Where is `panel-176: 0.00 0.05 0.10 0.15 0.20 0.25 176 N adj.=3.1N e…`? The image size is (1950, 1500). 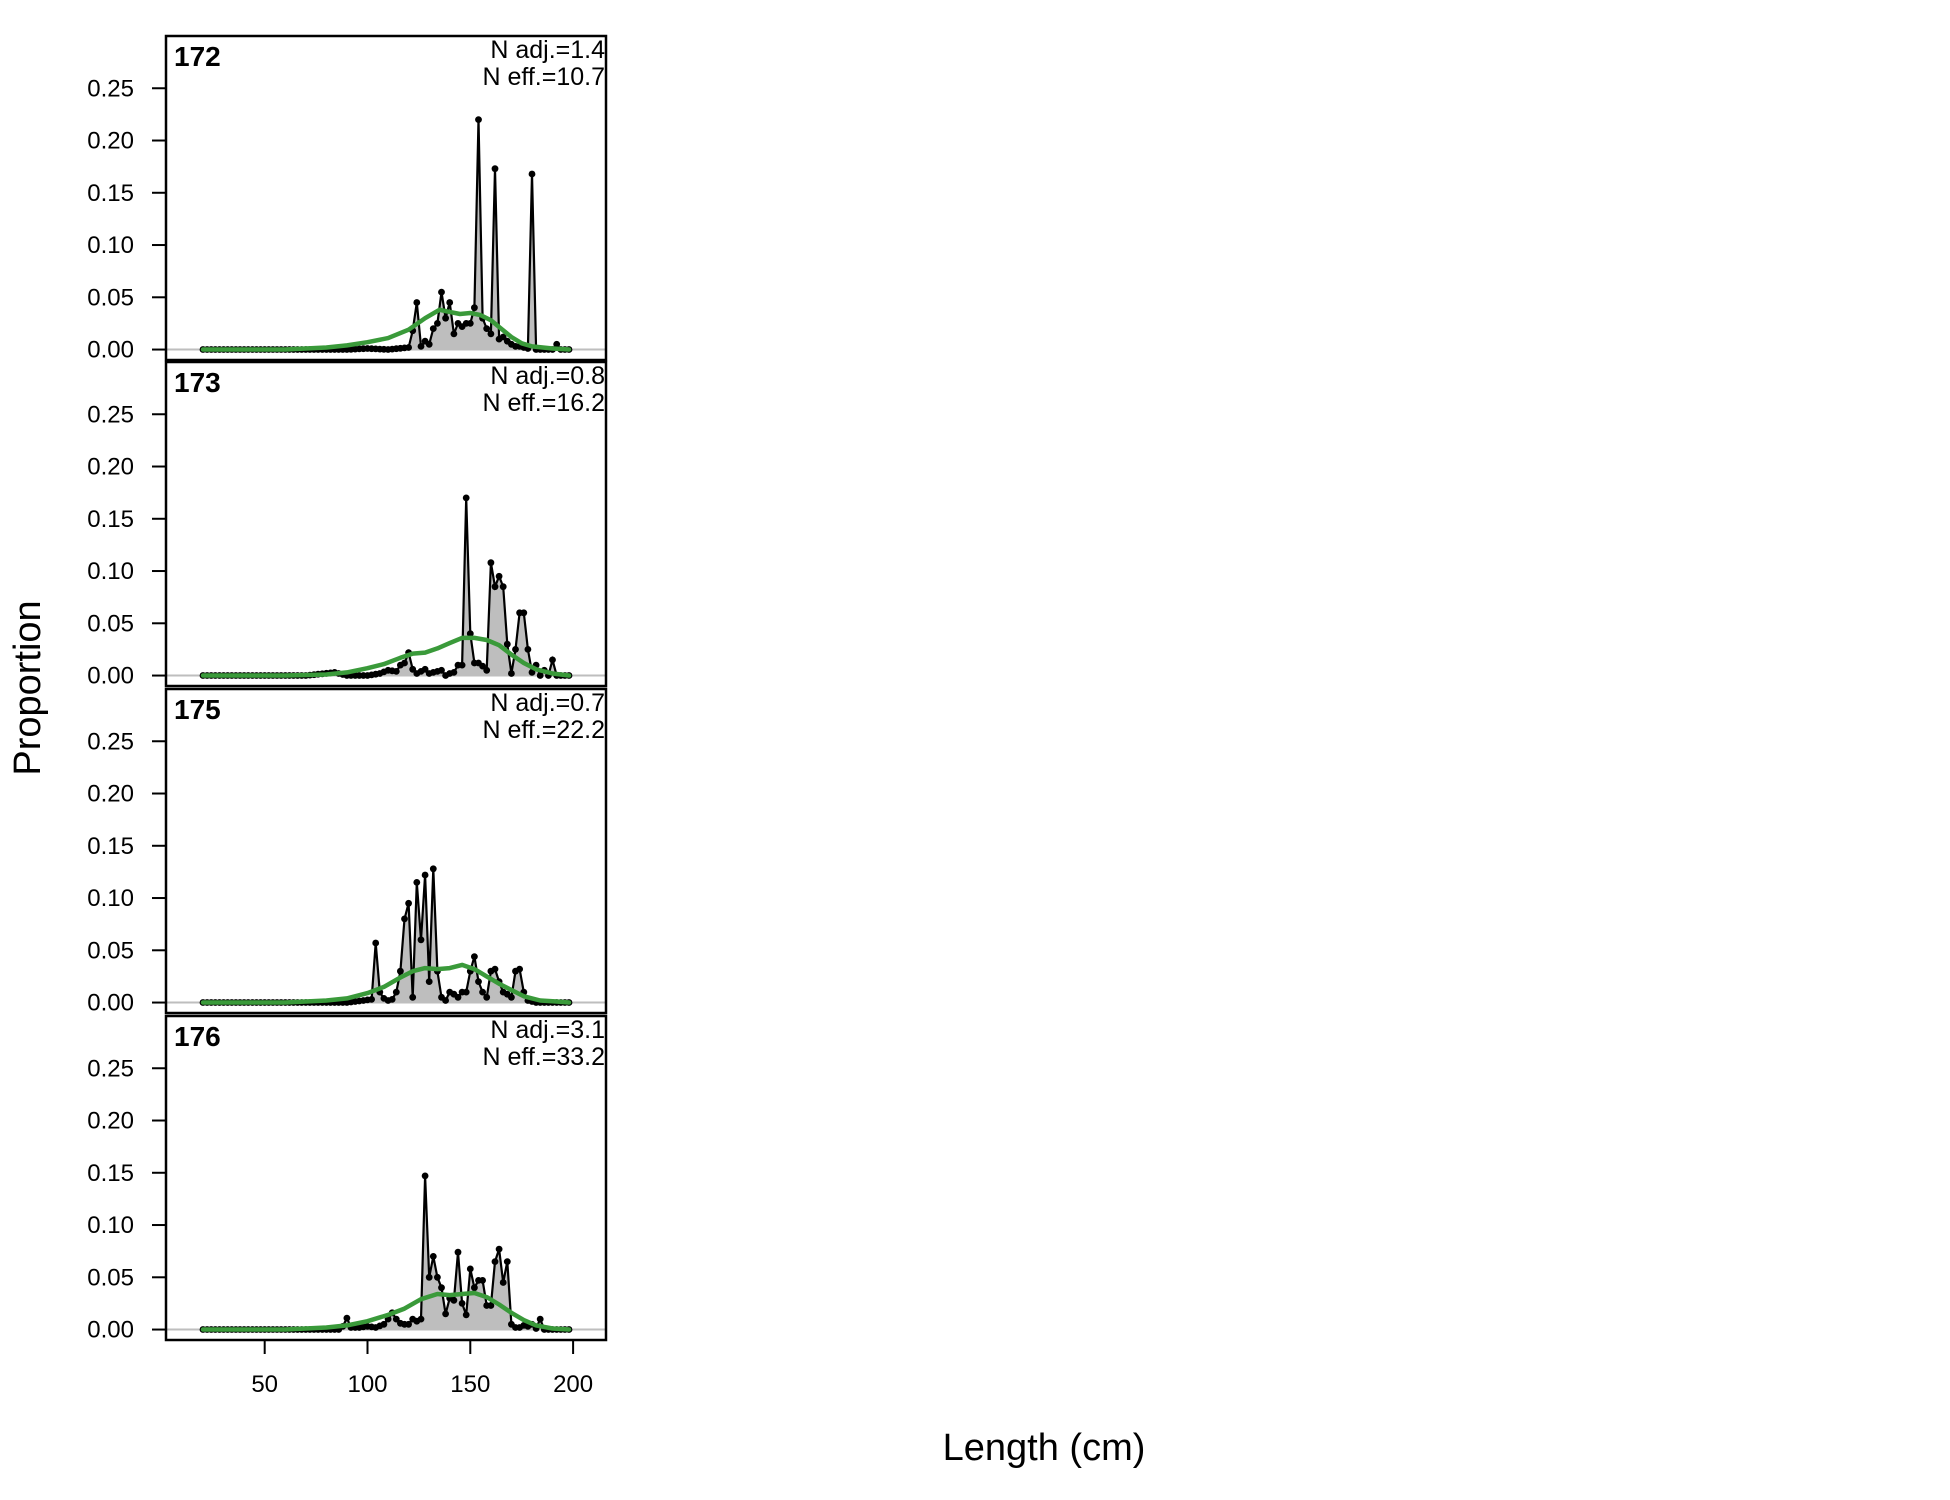
panel-176: 0.00 0.05 0.10 0.15 0.20 0.25 176 N adj.=3.1N e… is located at coordinates (347, 1179).